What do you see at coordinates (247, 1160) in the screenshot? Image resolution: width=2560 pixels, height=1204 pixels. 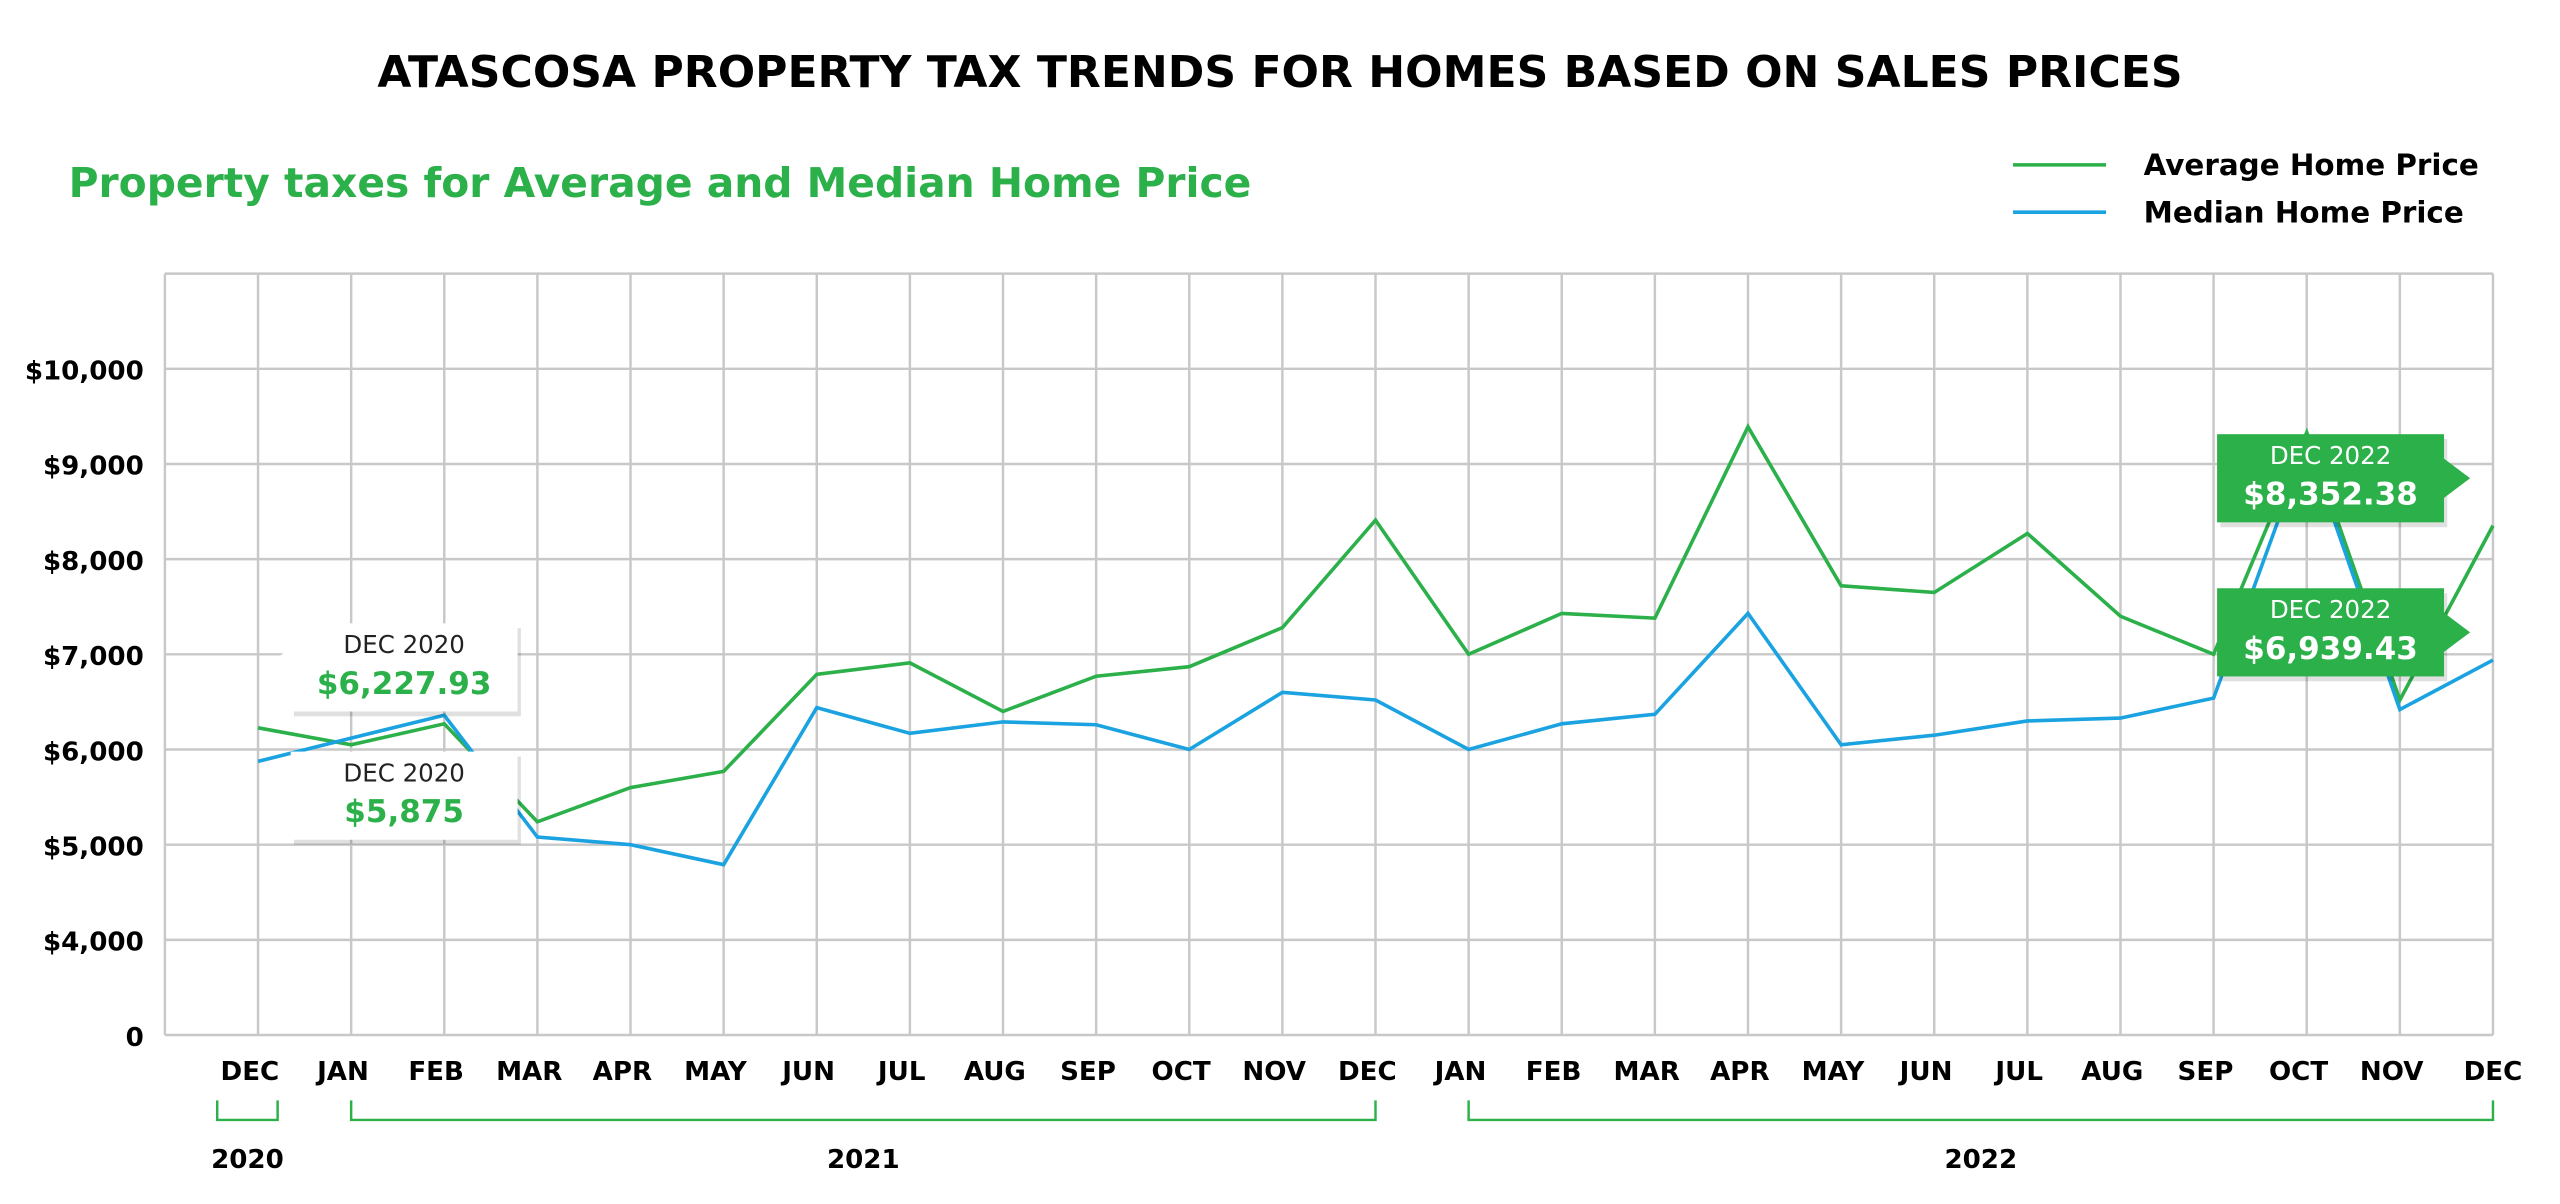 I see `year-label: 2020` at bounding box center [247, 1160].